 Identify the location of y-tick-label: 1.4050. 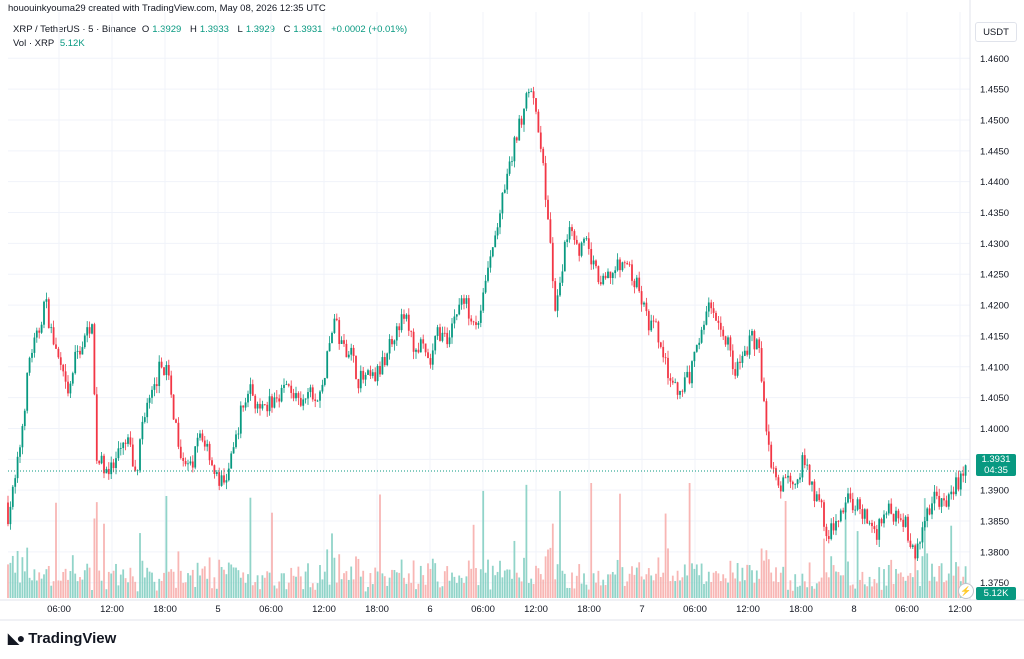
(994, 398).